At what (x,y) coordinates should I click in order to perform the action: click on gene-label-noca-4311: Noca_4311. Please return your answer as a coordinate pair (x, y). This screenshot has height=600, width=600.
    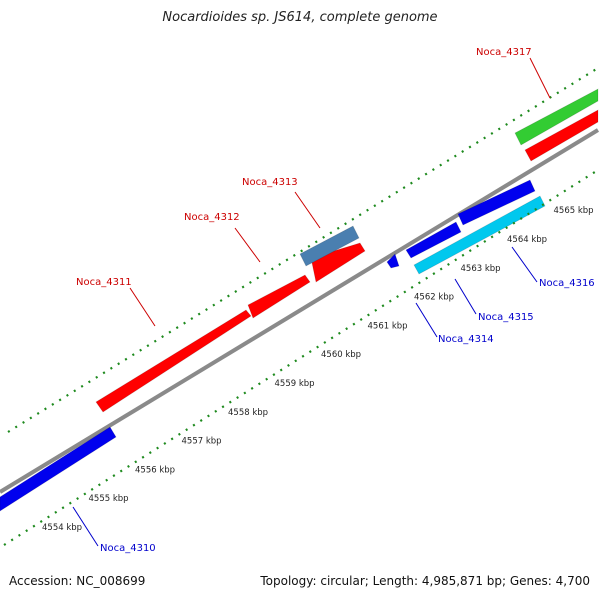
    Looking at the image, I should click on (104, 282).